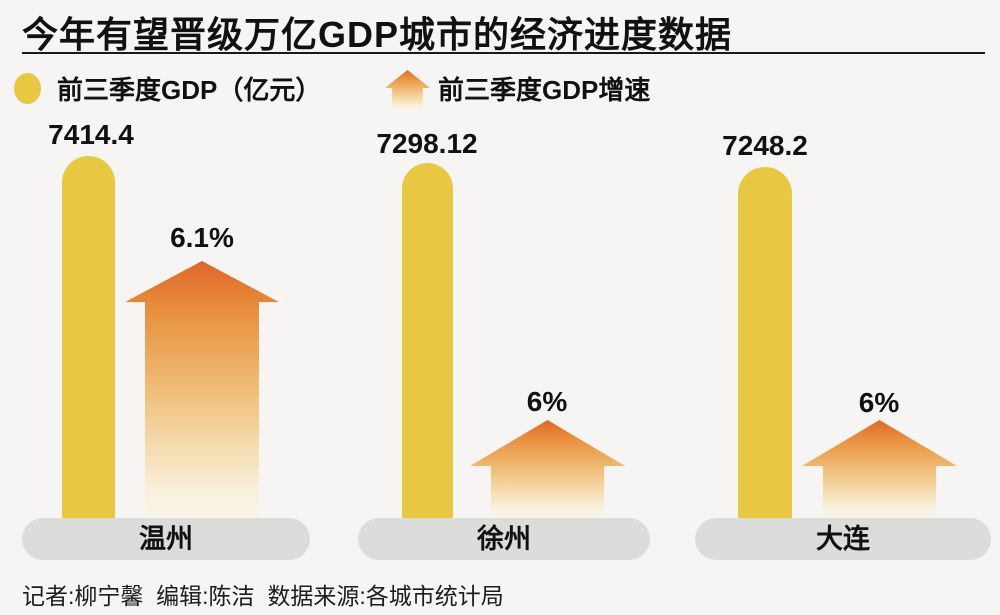  What do you see at coordinates (91, 134) in the screenshot?
I see `gdp-value-wenzhou: 7414.4` at bounding box center [91, 134].